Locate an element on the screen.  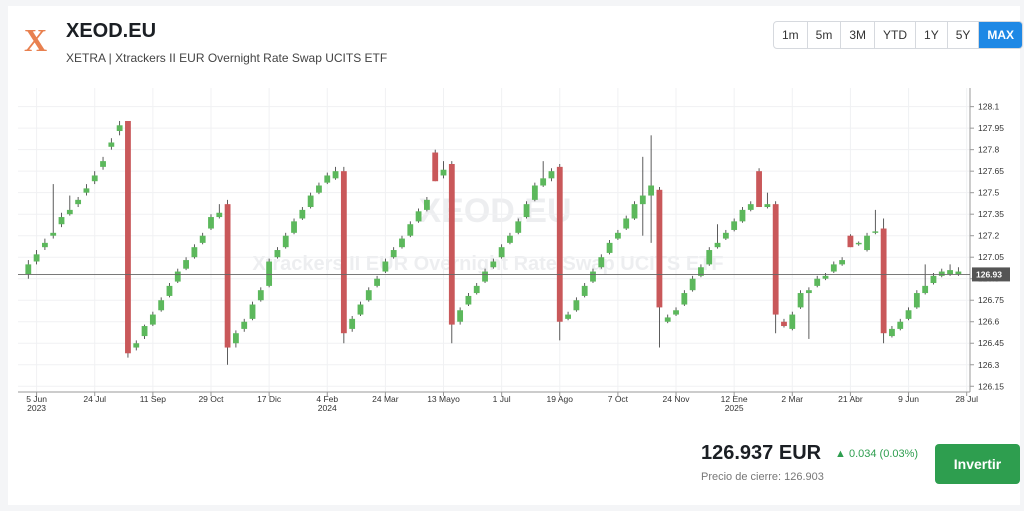
up-arrow: ▲ is located at coordinates (840, 454).